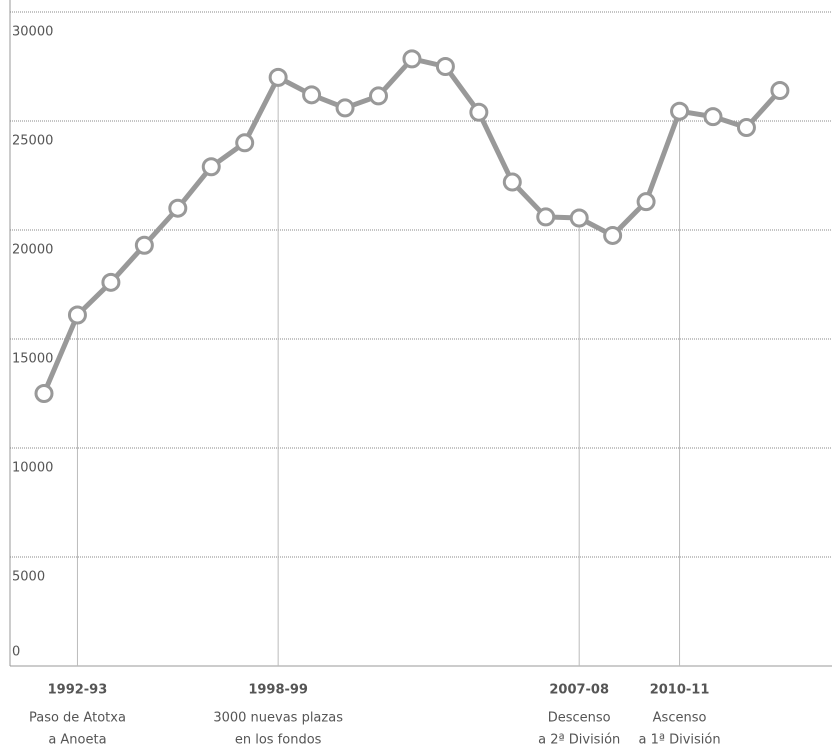 The height and width of the screenshot is (747, 832). I want to click on annotation-text: Descenso, so click(579, 718).